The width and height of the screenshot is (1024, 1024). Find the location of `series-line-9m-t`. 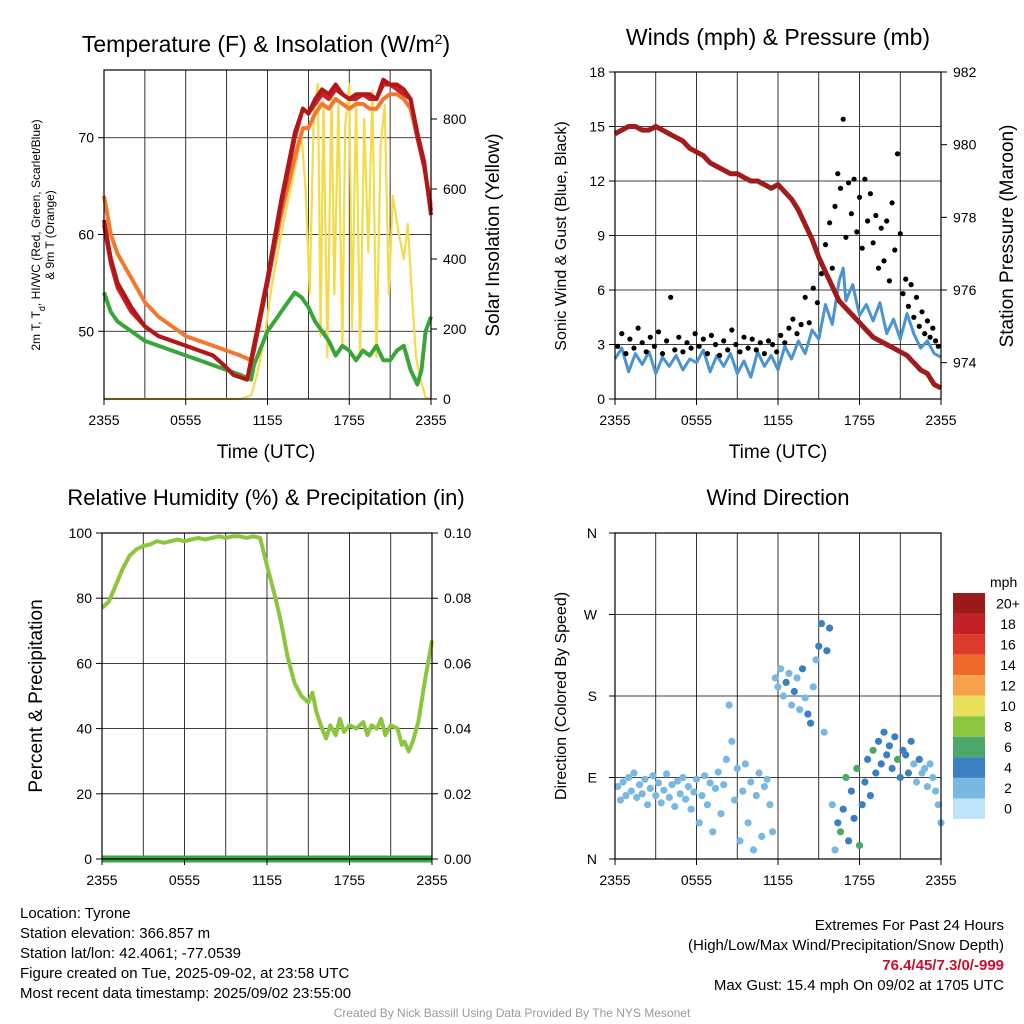

series-line-9m-t is located at coordinates (267, 227).